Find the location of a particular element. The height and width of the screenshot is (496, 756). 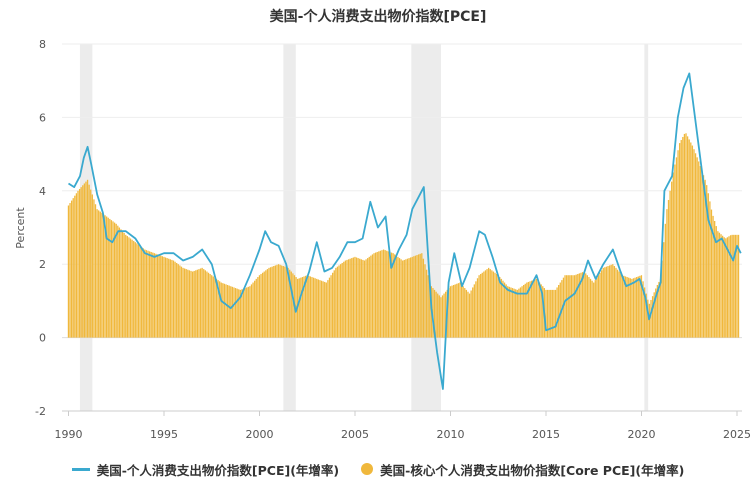

legend-label-pce: 美国-个人消费支出物价指数[PCE](年增率) is located at coordinates (218, 470).